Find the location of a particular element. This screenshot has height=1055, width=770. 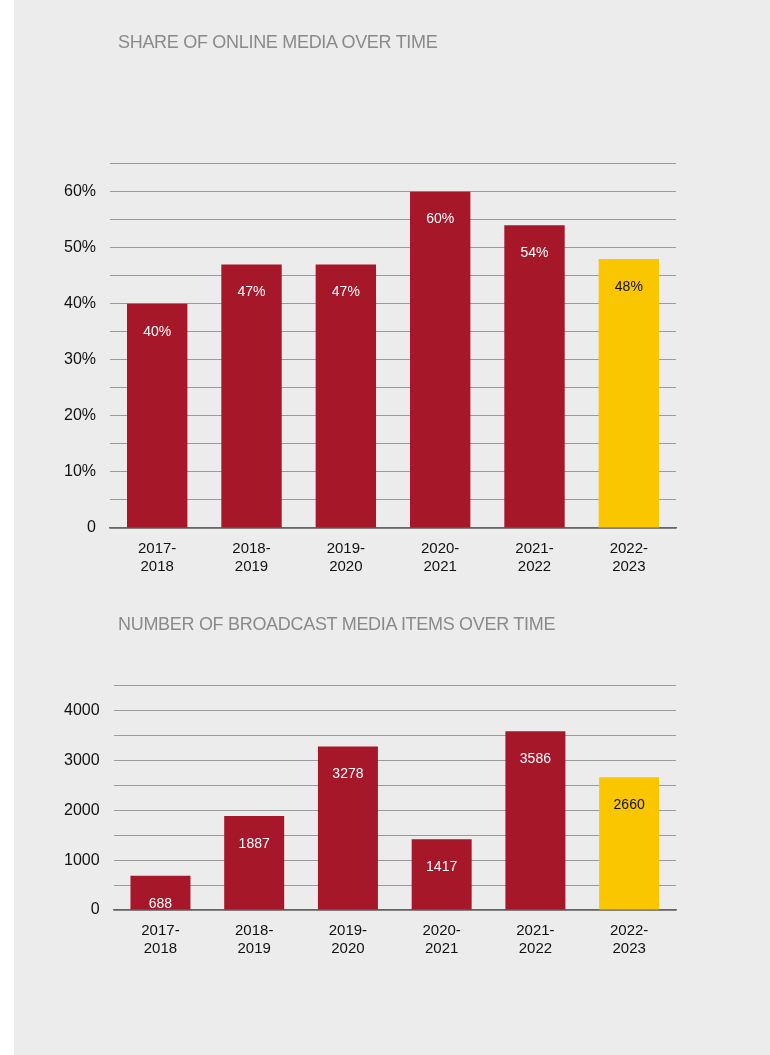

y-tick-label: 20% is located at coordinates (80, 415).